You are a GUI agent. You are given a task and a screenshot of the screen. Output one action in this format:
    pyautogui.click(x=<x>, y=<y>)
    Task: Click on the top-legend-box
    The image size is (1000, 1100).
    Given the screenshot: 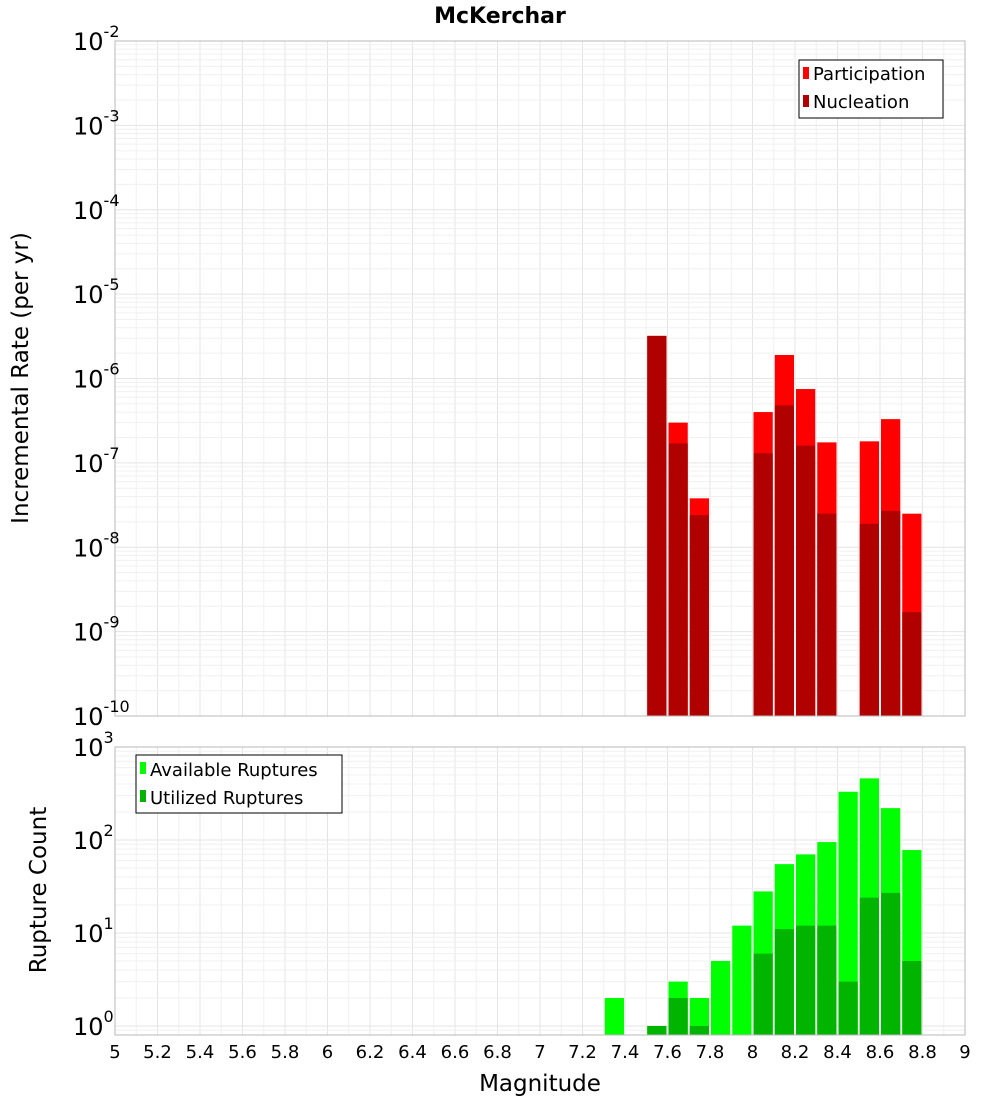 What is the action you would take?
    pyautogui.click(x=871, y=89)
    